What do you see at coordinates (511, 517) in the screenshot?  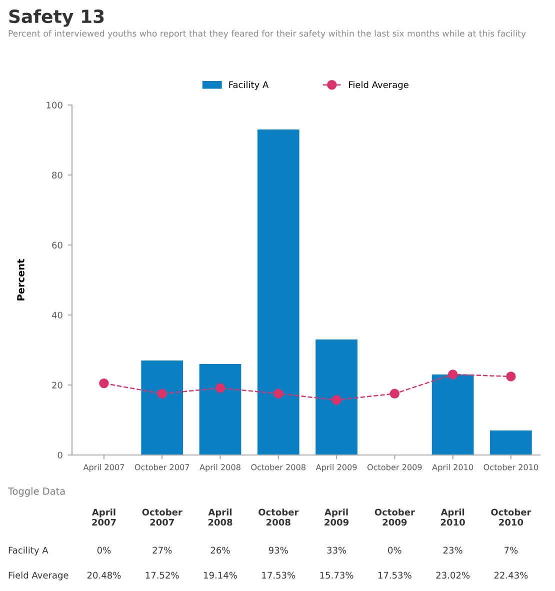 I see `category-label: October 2010` at bounding box center [511, 517].